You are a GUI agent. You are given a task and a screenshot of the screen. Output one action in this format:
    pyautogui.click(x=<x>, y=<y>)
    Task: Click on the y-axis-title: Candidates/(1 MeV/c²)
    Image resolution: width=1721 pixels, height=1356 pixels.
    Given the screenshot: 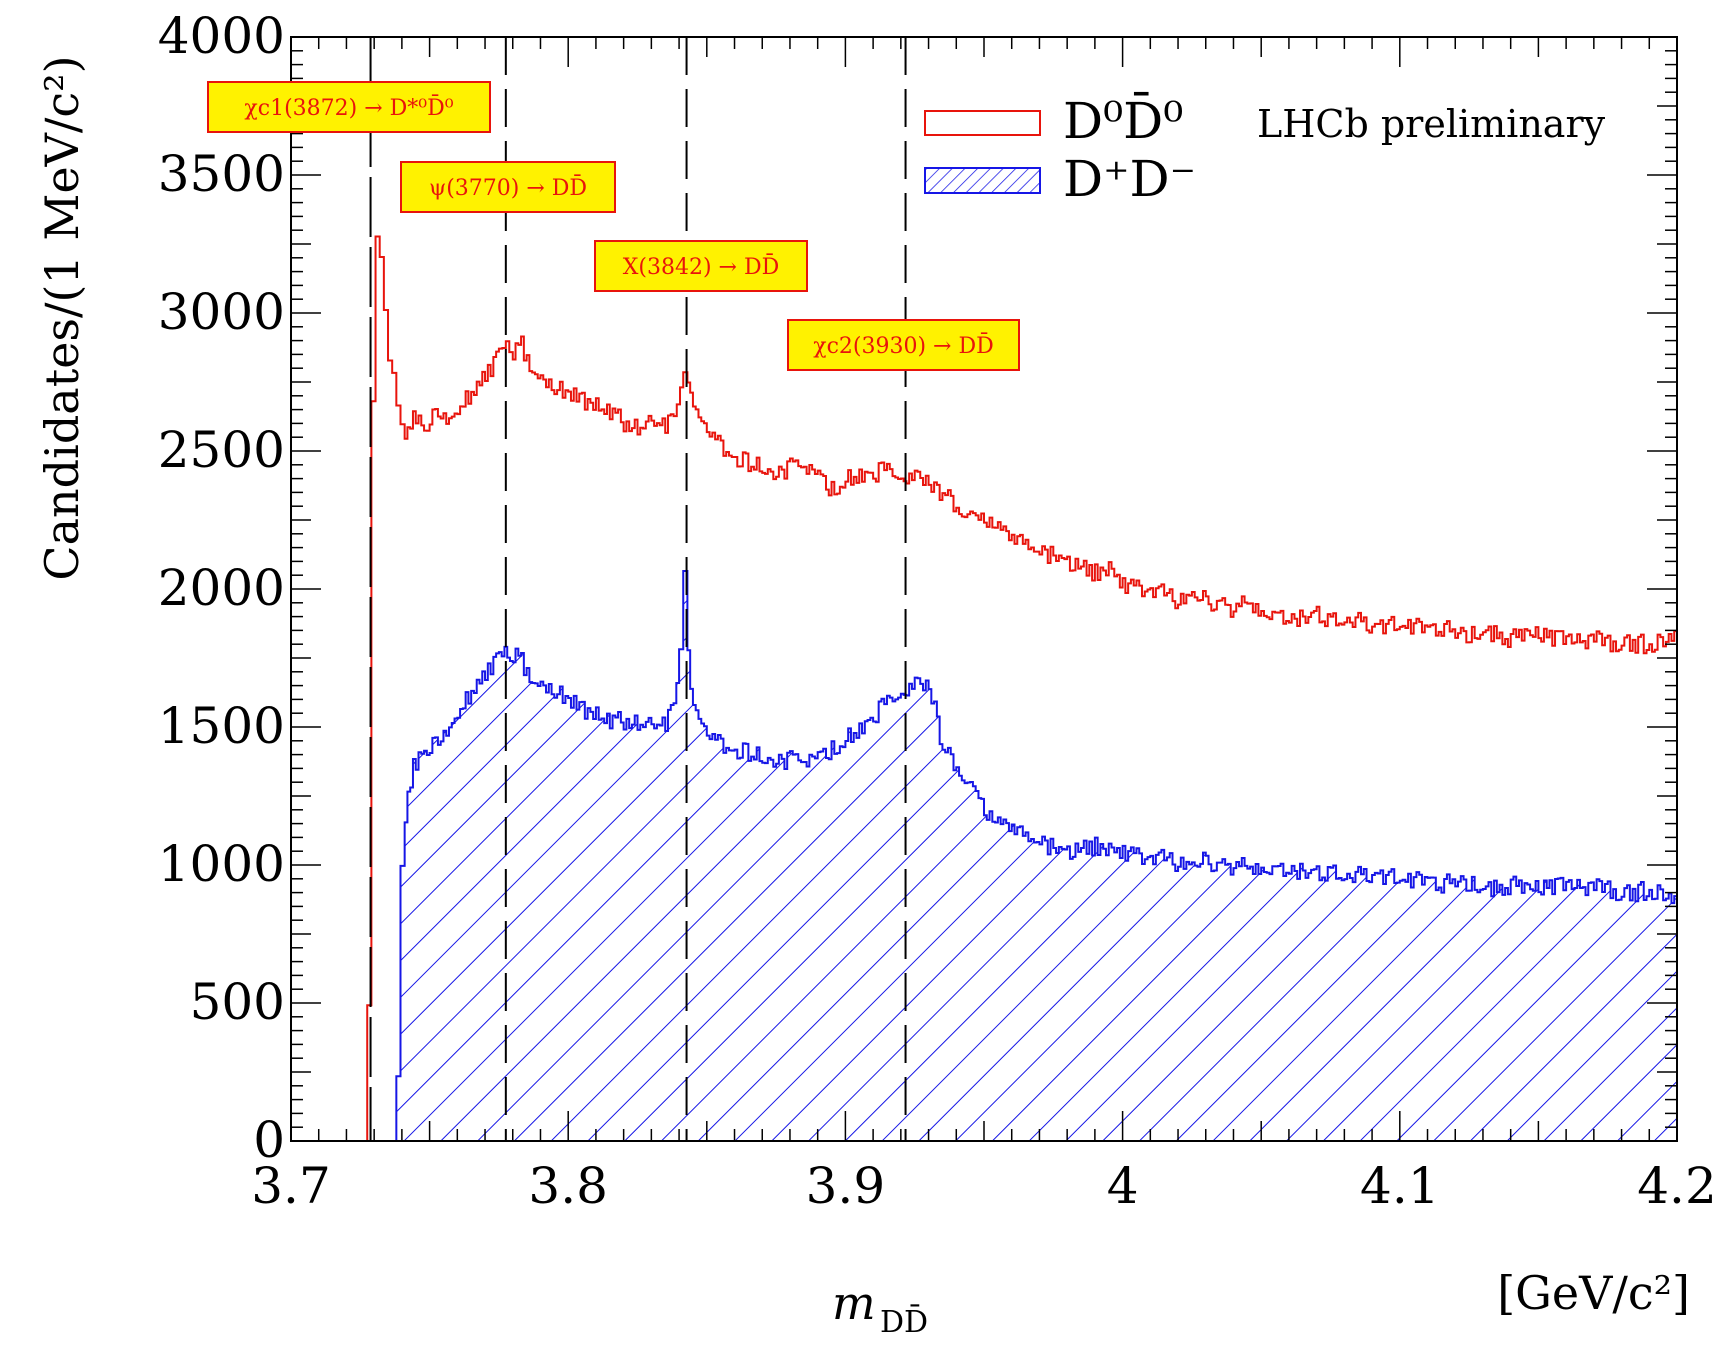 What is the action you would take?
    pyautogui.click(x=62, y=317)
    